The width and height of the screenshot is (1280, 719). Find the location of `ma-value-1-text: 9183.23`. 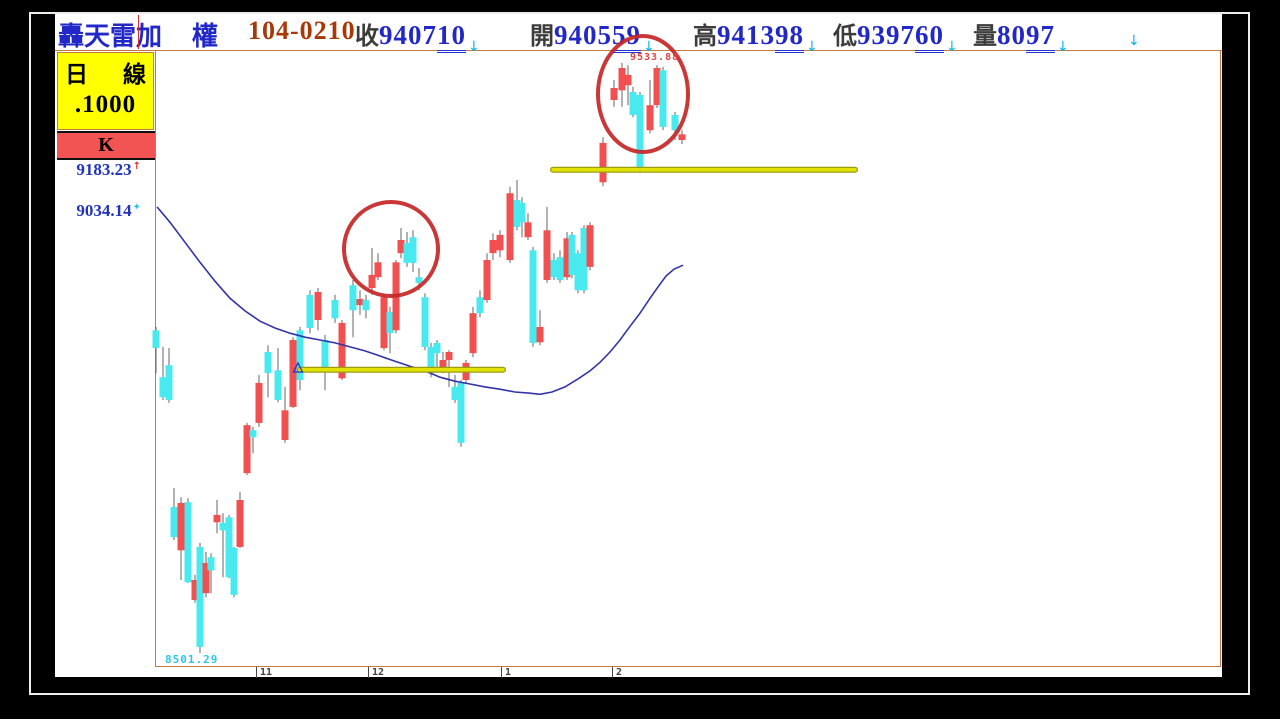

ma-value-1-text: 9183.23 is located at coordinates (104, 169).